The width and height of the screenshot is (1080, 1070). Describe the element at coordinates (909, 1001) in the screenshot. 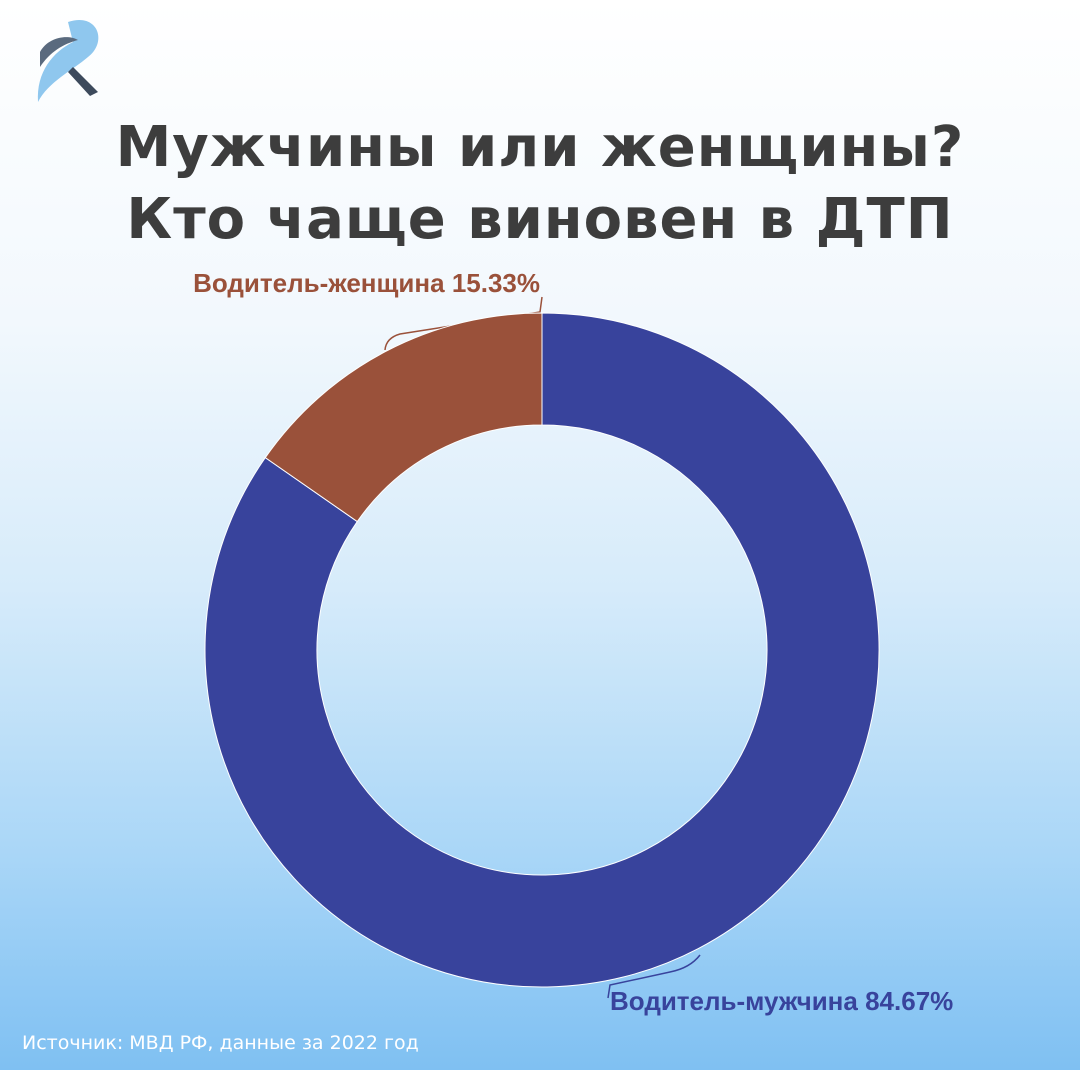

I see `value-label: 84.67%` at that location.